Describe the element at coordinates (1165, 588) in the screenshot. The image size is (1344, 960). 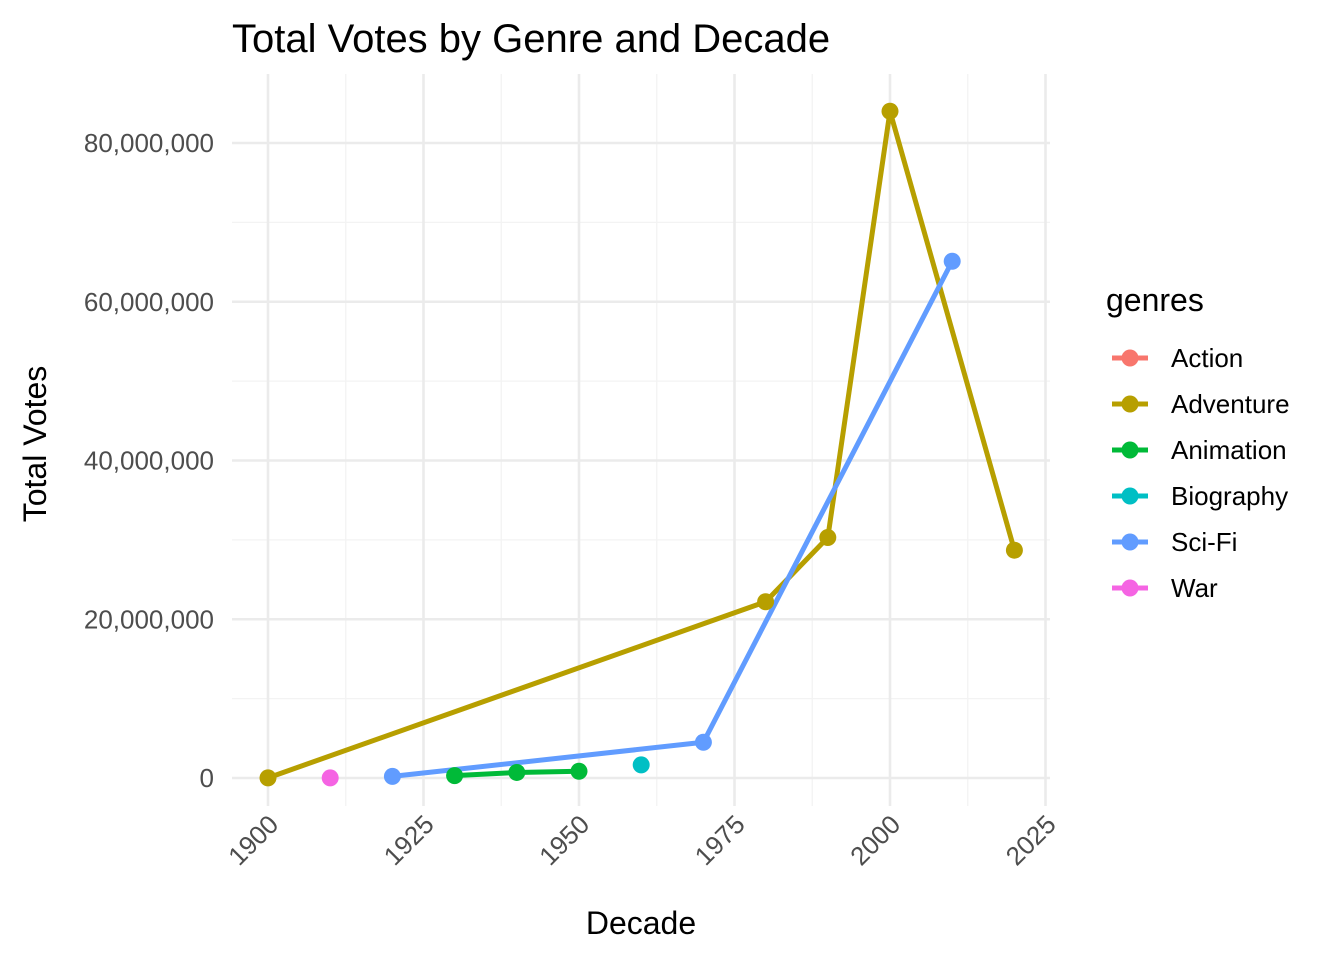
I see `legend-item-war: War` at that location.